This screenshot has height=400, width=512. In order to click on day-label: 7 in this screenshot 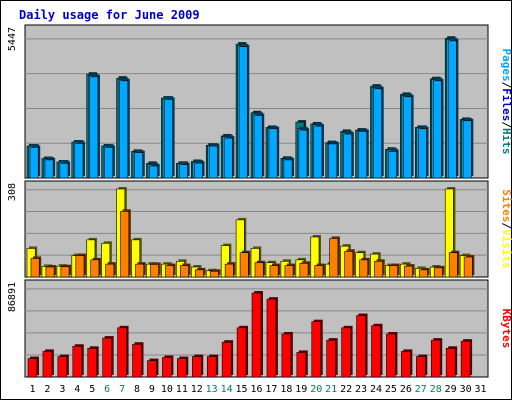, I will do `click(122, 389)`.